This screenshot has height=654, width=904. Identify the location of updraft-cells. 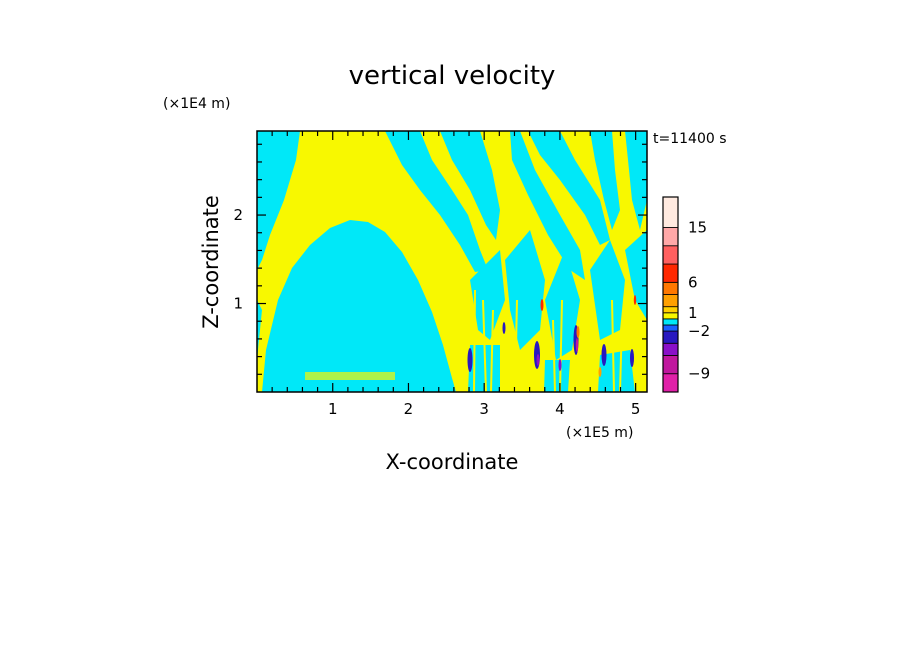
(588, 336).